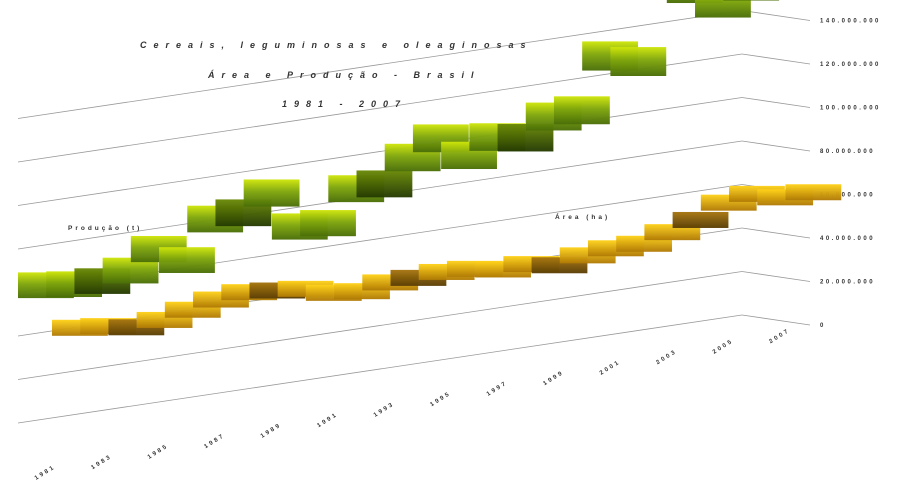 This screenshot has height=482, width=897. I want to click on y-tick-label: 100.000.000, so click(850, 109).